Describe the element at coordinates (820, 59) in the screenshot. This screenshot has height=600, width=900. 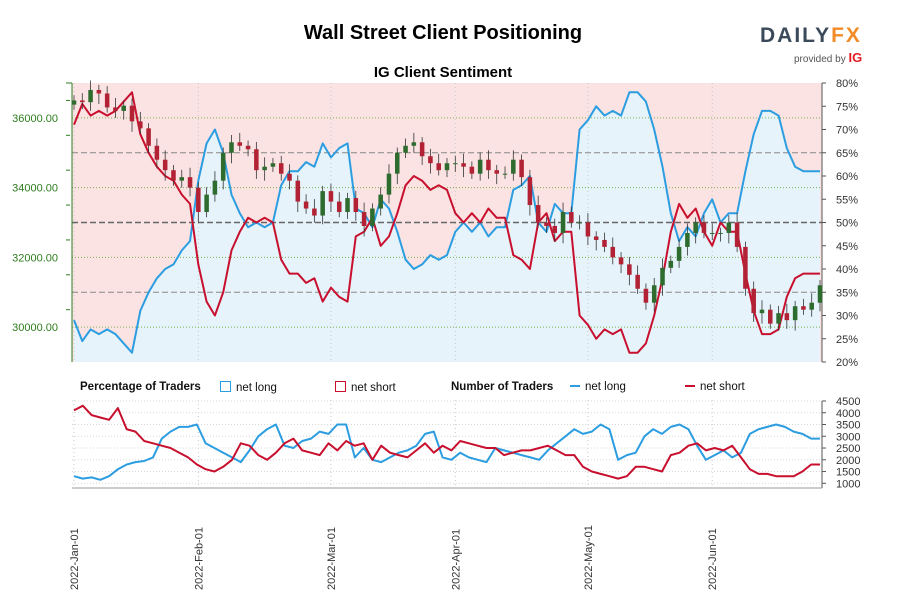
I see `logo-provided-text: provided by` at that location.